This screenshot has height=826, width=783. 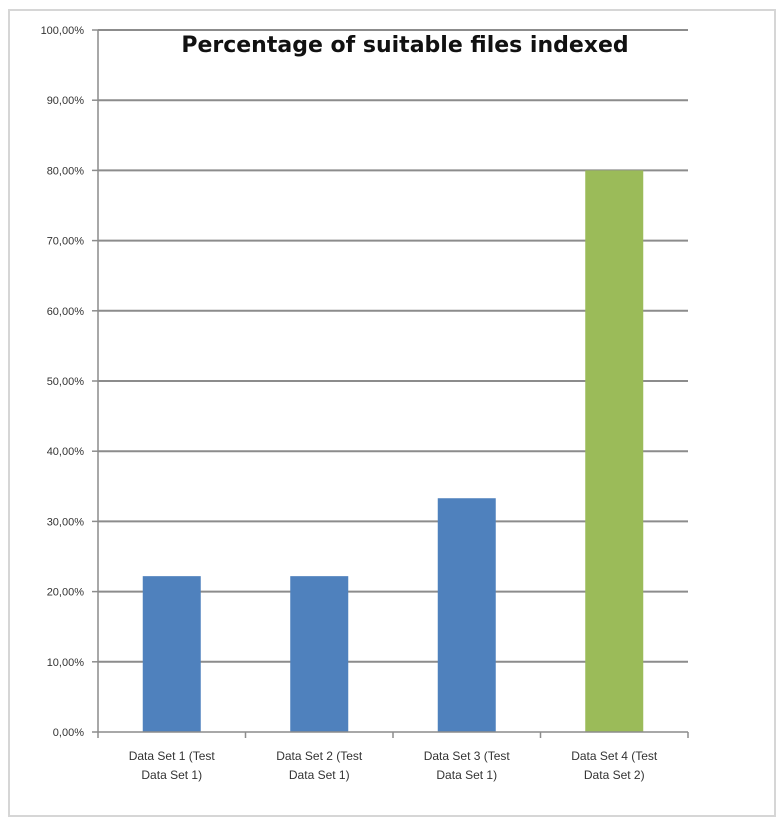 I want to click on y-tick-label: 20,00%, so click(x=66, y=593).